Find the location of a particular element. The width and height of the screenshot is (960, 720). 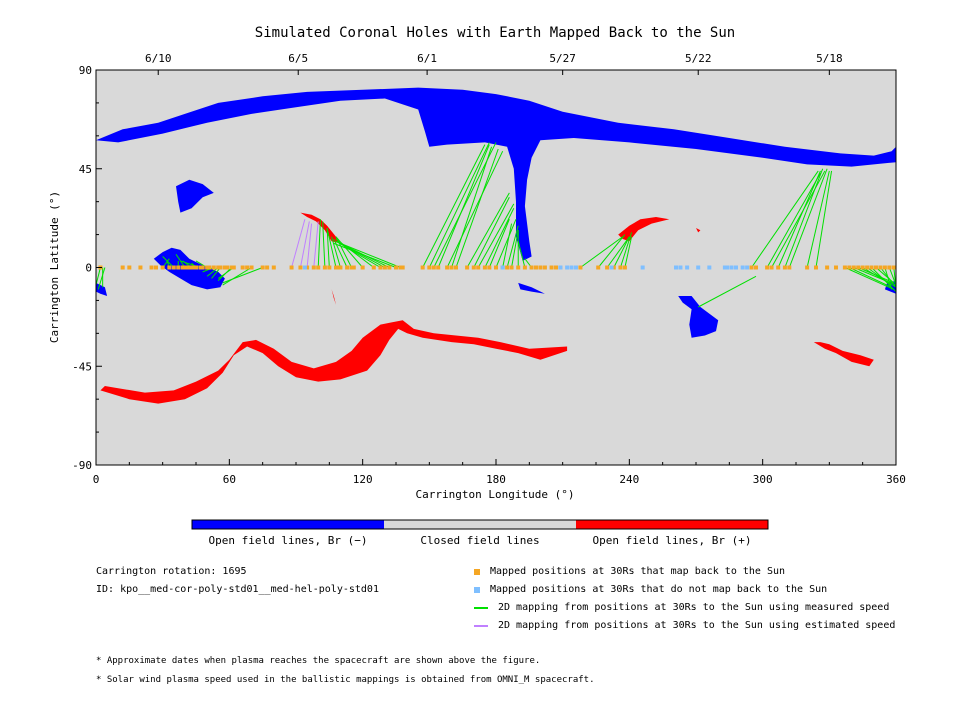

y-tick-label-0: 90 is located at coordinates (85, 70).